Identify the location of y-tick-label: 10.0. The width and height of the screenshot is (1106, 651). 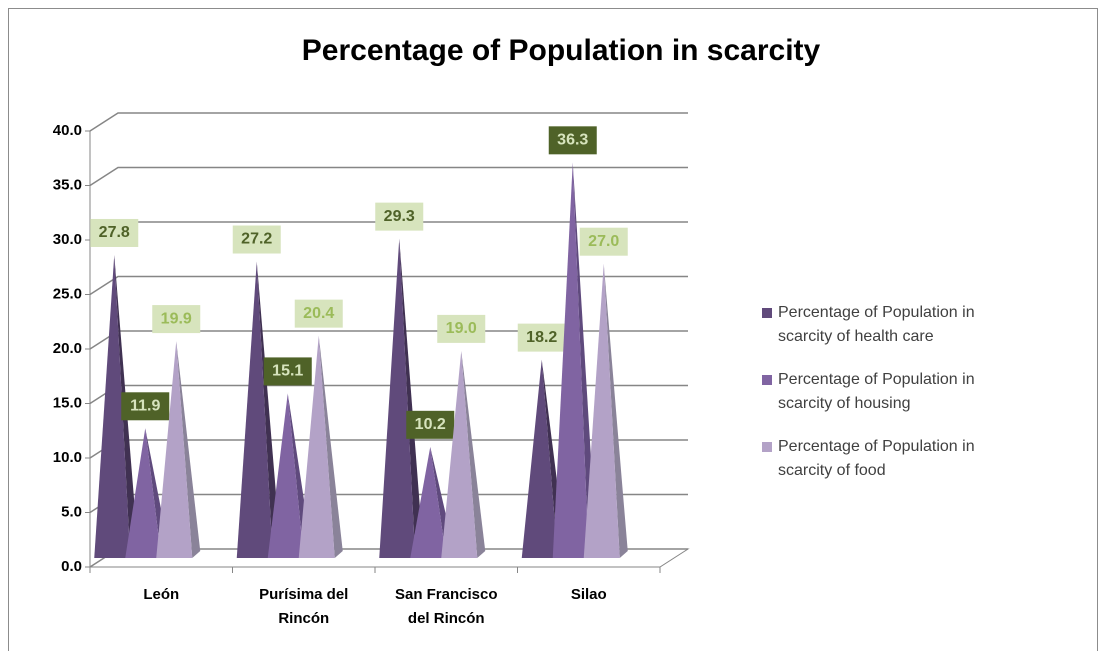
(67, 457).